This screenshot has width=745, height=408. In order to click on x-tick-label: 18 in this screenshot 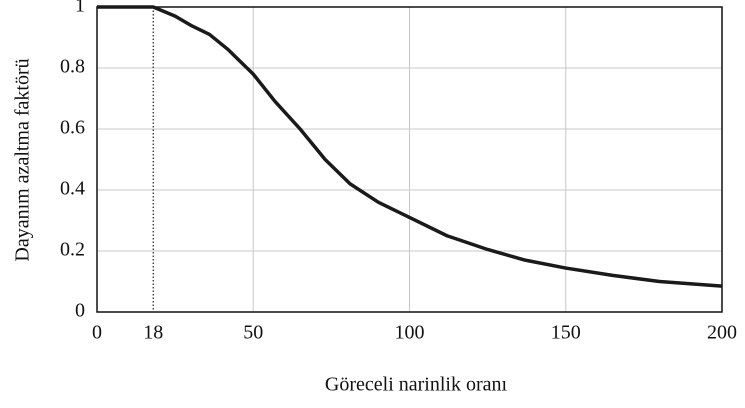, I will do `click(153, 333)`.